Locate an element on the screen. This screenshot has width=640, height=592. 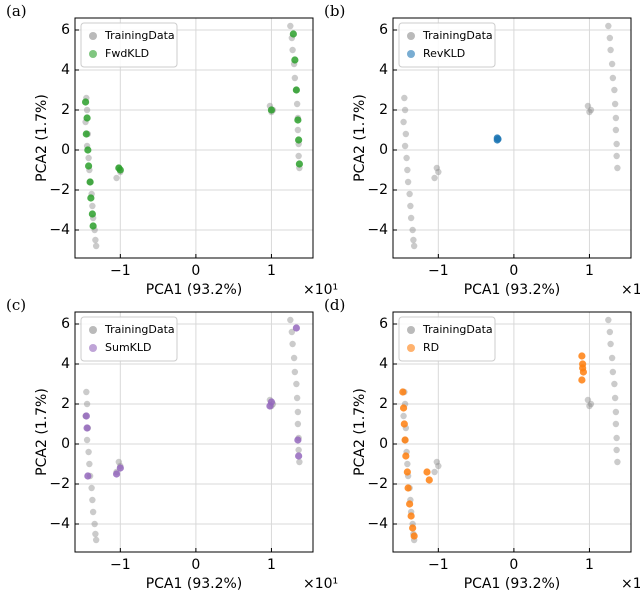
panel-label: (b) is located at coordinates (334, 11).